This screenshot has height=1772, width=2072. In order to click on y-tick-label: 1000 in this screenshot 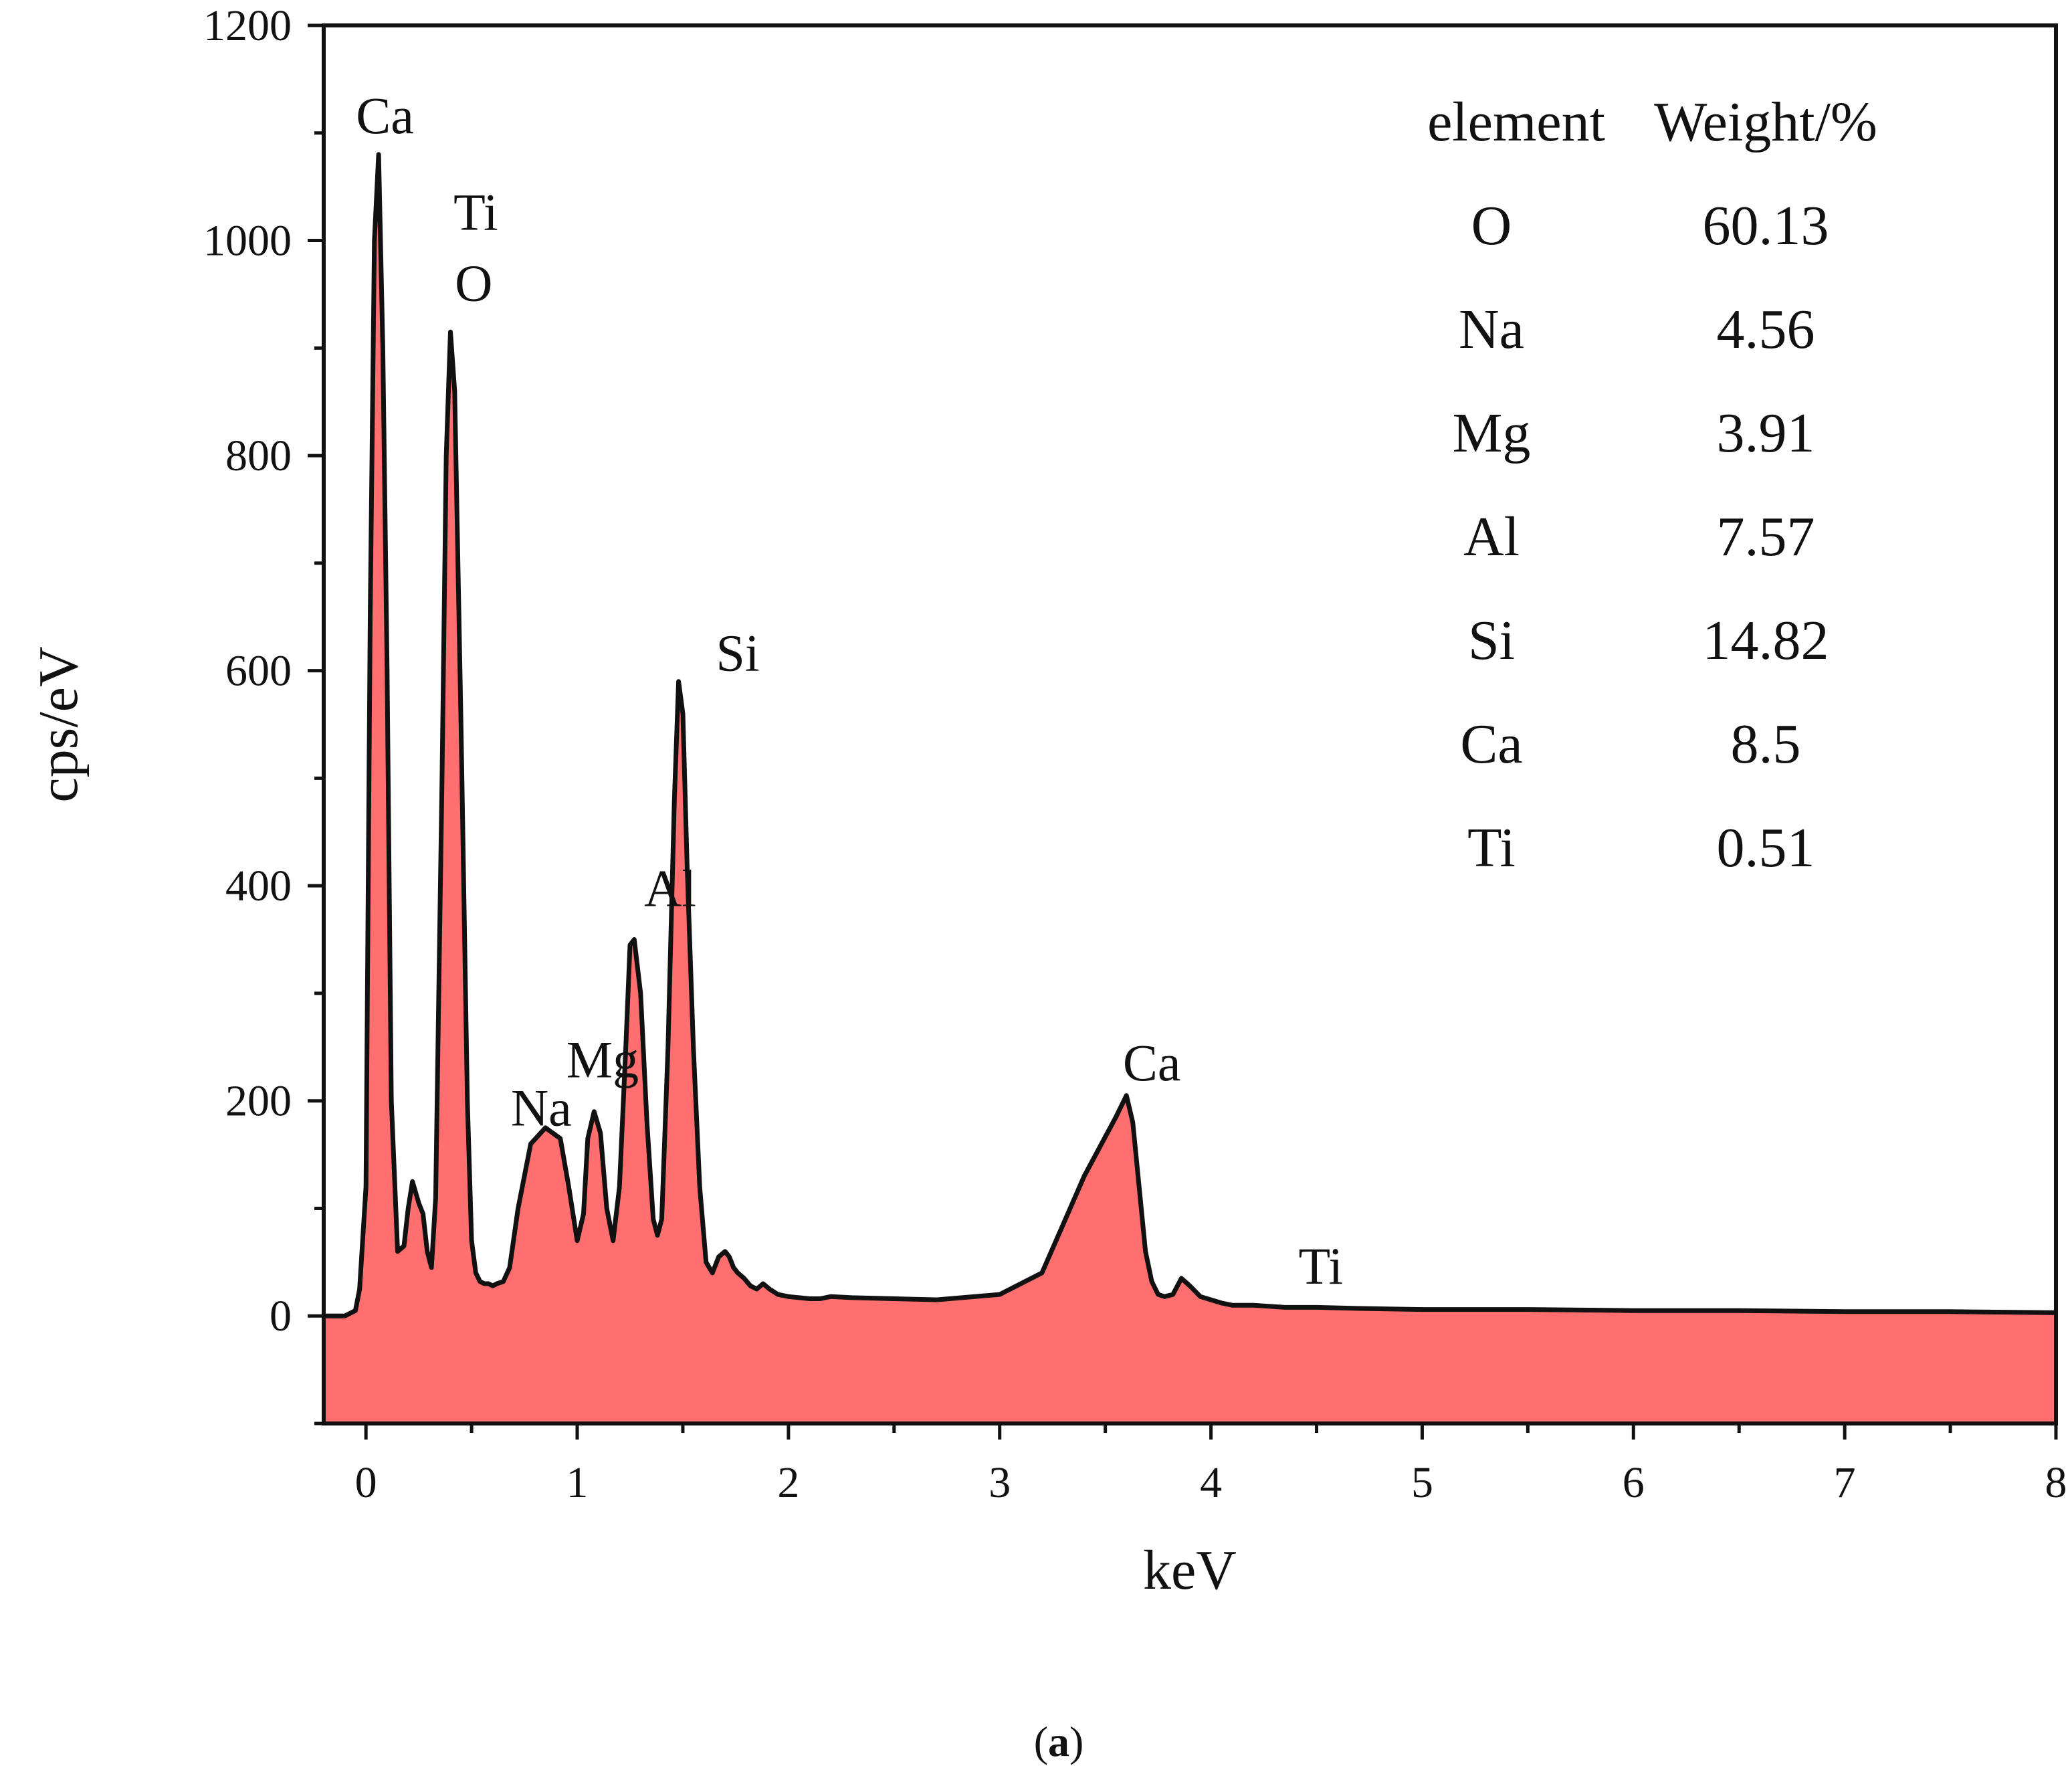, I will do `click(247, 241)`.